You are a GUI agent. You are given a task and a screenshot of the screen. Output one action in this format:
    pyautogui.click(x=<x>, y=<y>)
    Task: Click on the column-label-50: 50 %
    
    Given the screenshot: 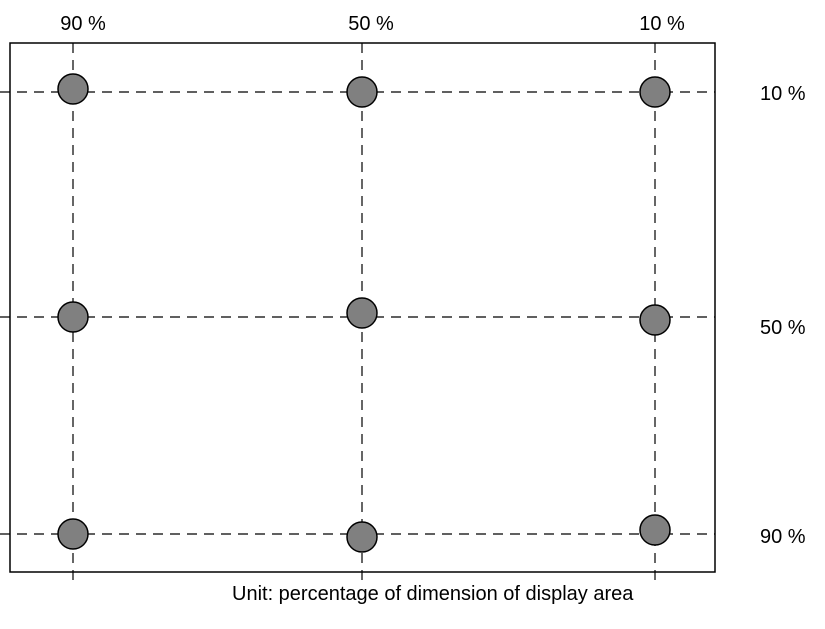 What is the action you would take?
    pyautogui.click(x=371, y=24)
    